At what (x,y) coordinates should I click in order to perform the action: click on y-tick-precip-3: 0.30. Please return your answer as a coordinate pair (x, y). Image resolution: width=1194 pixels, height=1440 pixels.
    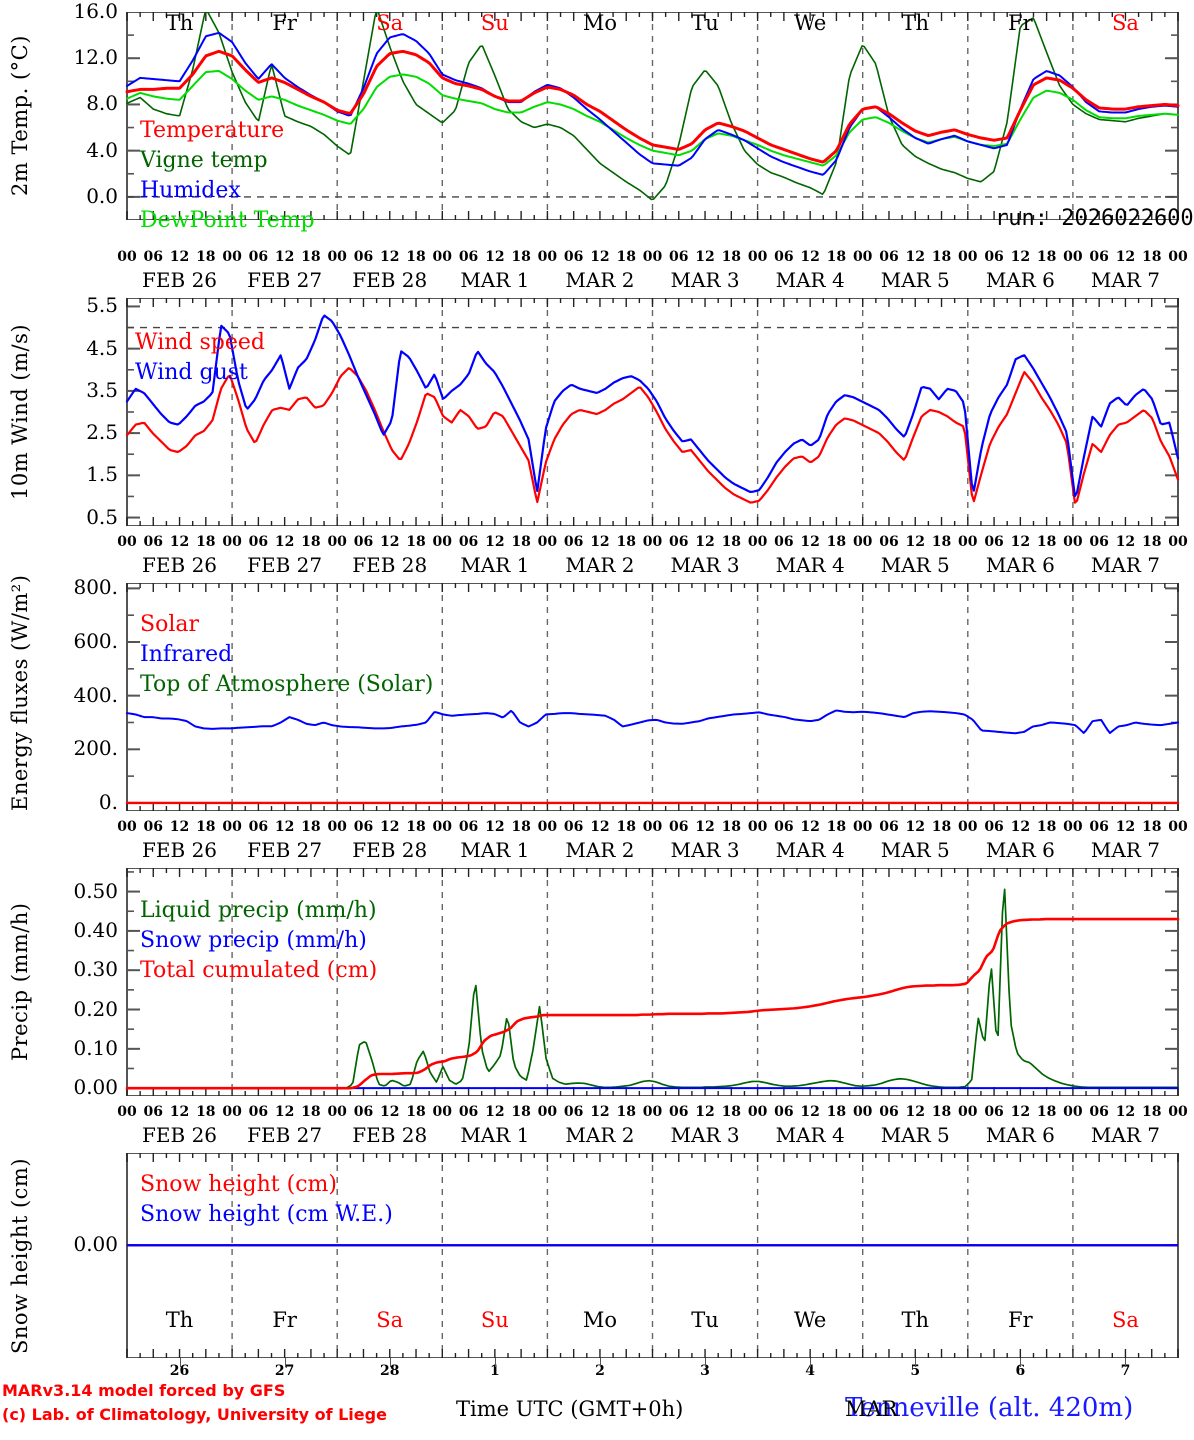
    Looking at the image, I should click on (95, 969).